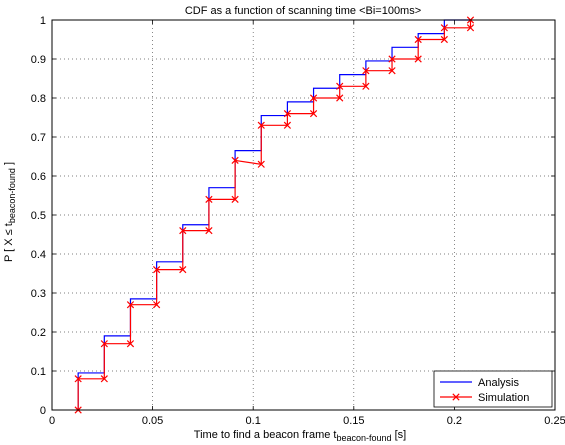 The image size is (565, 445). Describe the element at coordinates (253, 421) in the screenshot. I see `x-tick-label: 0.1` at that location.